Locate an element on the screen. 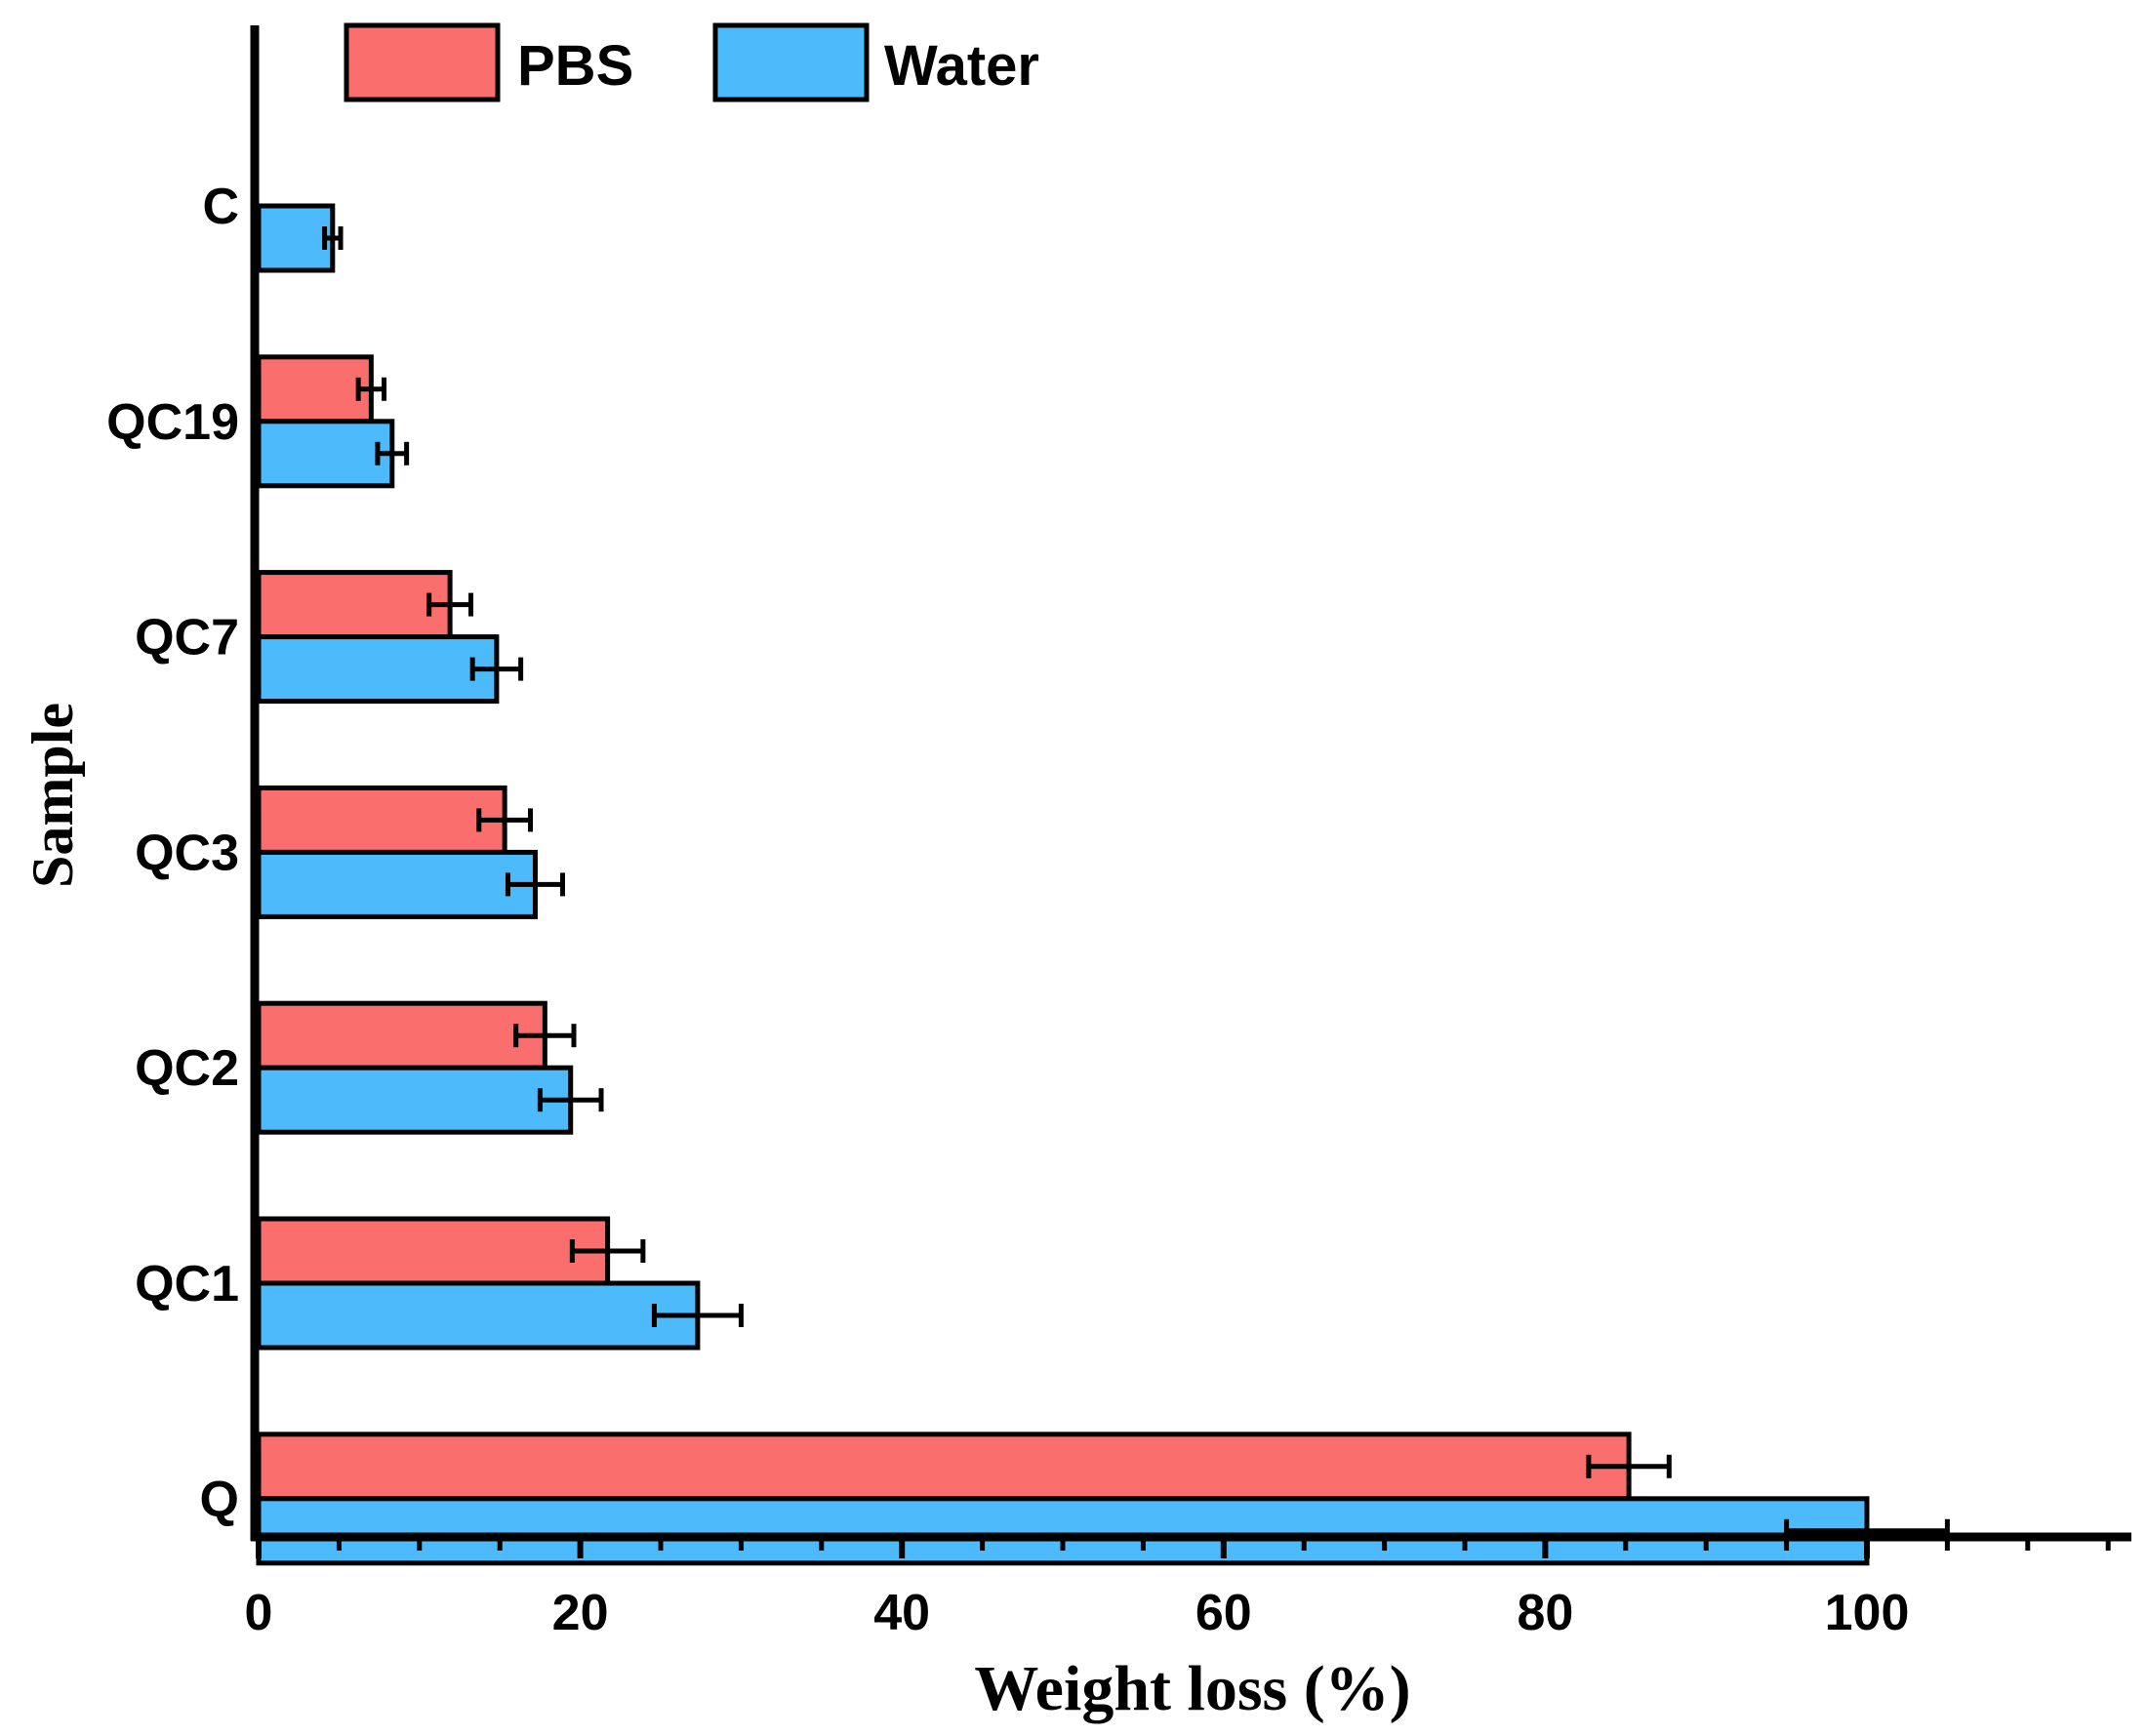  y-ticks-layer: C QC19 QC7 QC3 QC2 QC1 Q is located at coordinates (172, 853).